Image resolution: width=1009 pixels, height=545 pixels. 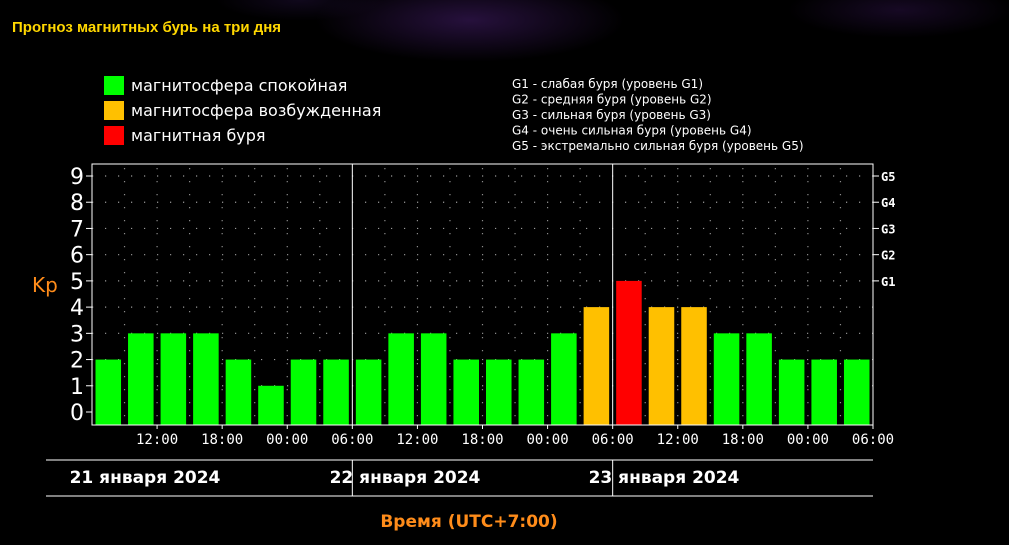 What do you see at coordinates (405, 478) in the screenshot?
I see `day-label: 22 января 2024` at bounding box center [405, 478].